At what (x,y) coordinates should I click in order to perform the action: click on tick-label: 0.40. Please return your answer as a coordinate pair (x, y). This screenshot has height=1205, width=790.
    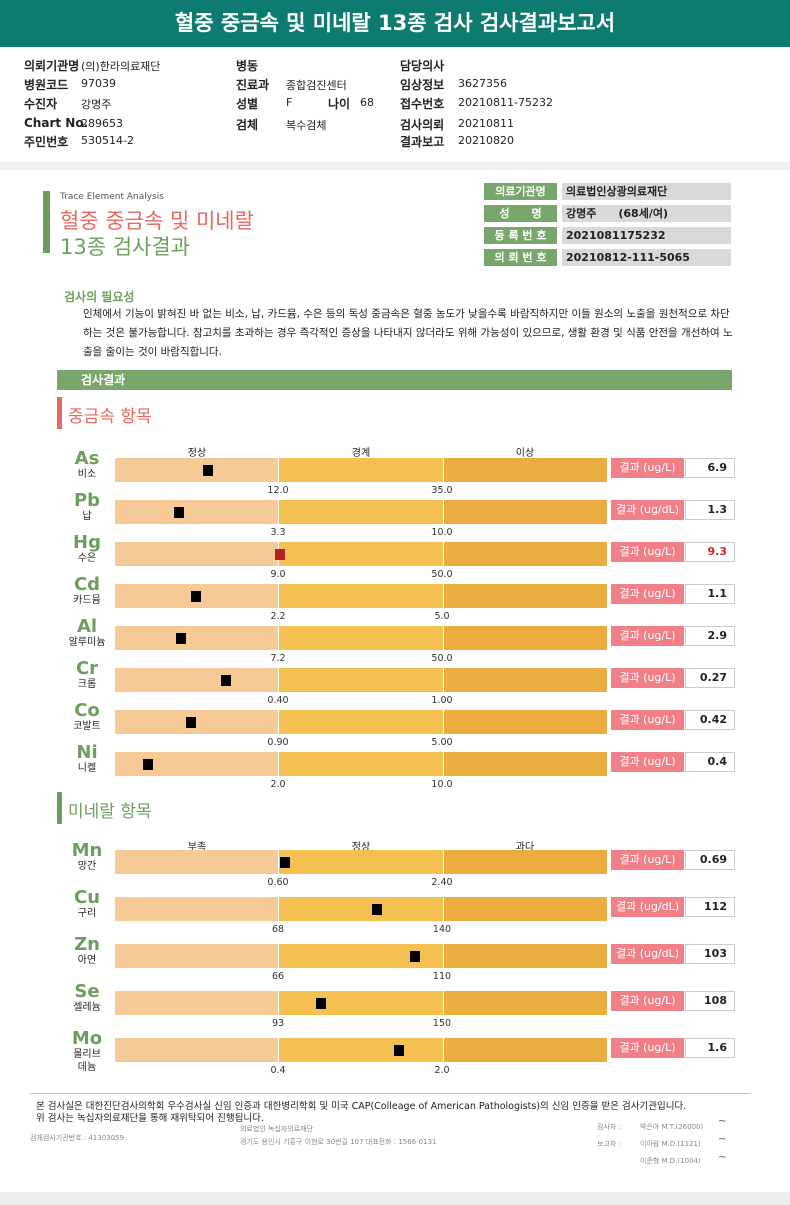
    Looking at the image, I should click on (278, 700).